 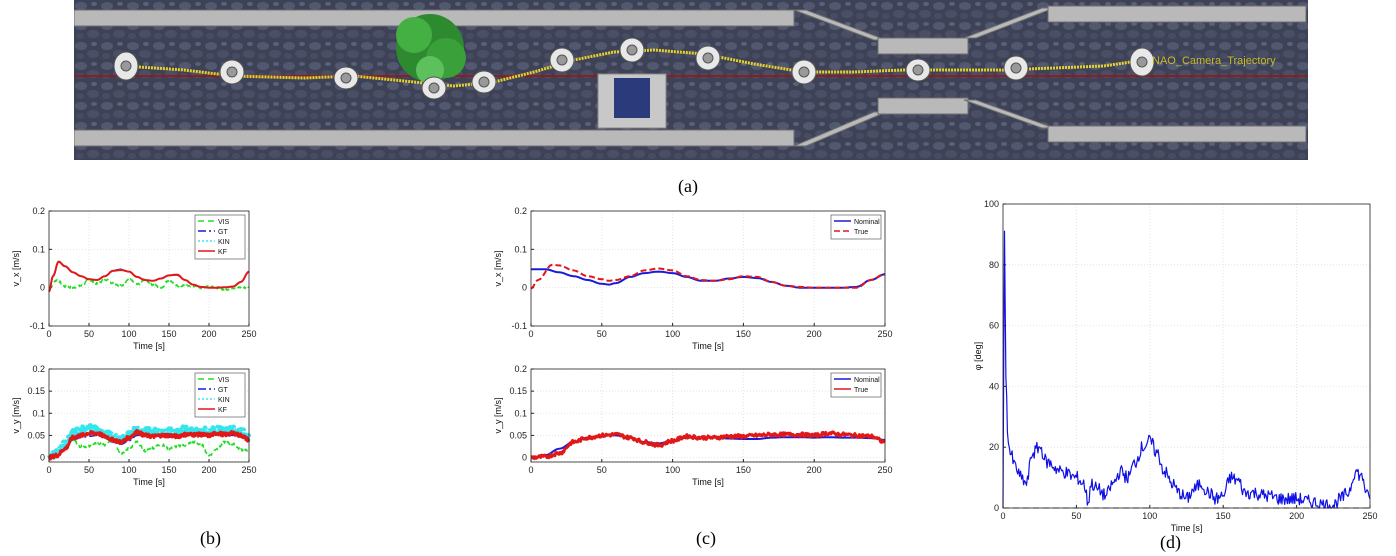 What do you see at coordinates (210, 538) in the screenshot?
I see `caption-b: (b)` at bounding box center [210, 538].